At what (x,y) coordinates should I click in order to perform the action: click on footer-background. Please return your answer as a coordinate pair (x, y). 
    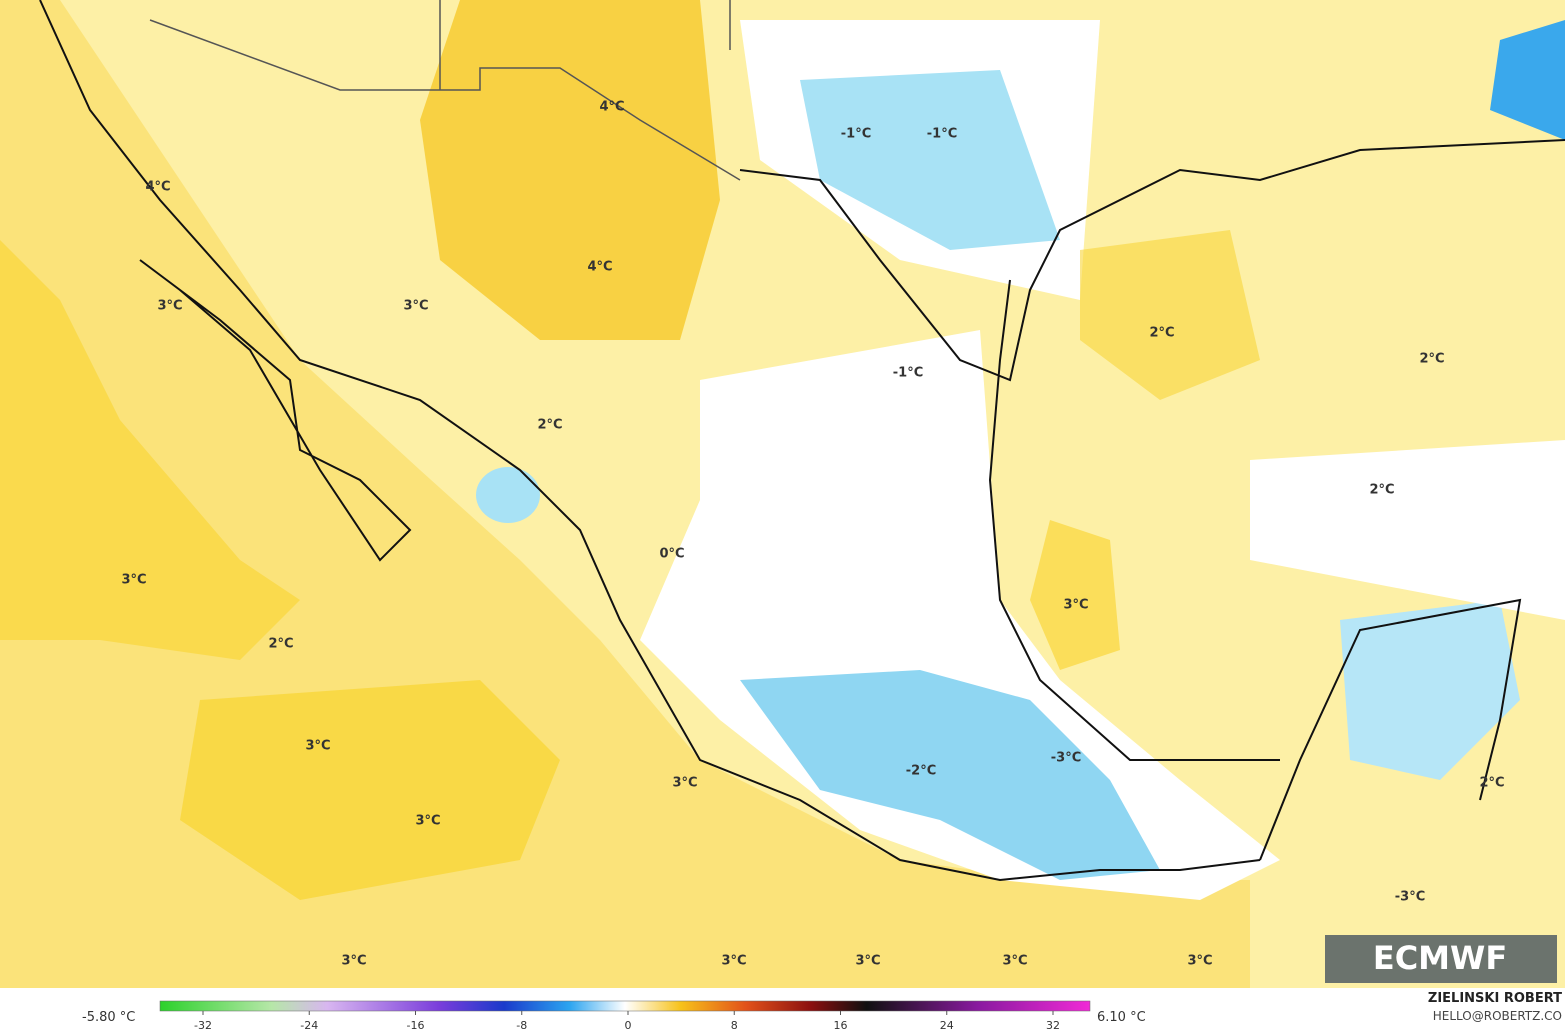
    Looking at the image, I should click on (782, 1011).